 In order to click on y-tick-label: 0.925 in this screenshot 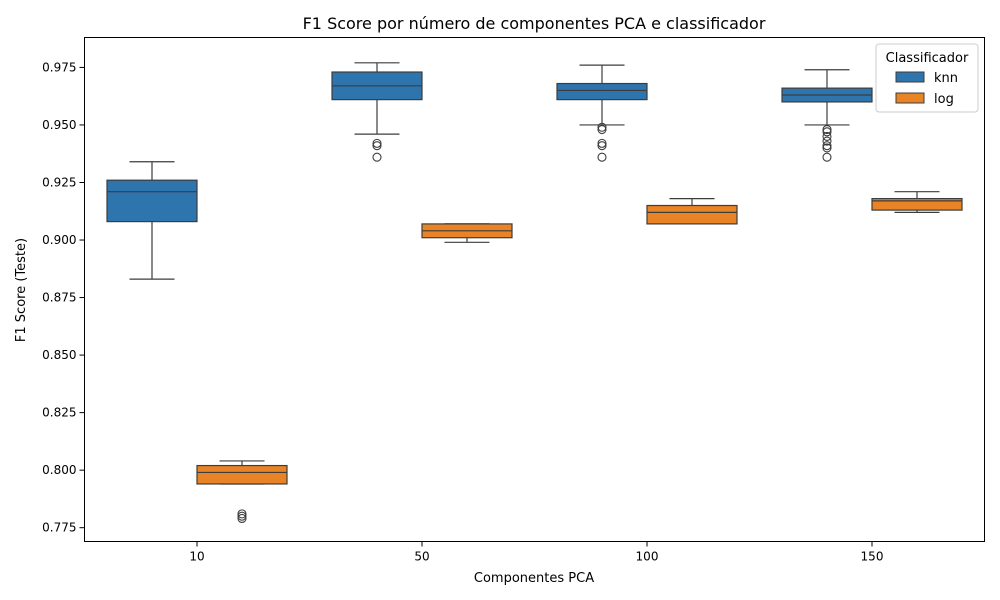, I will do `click(59, 182)`.